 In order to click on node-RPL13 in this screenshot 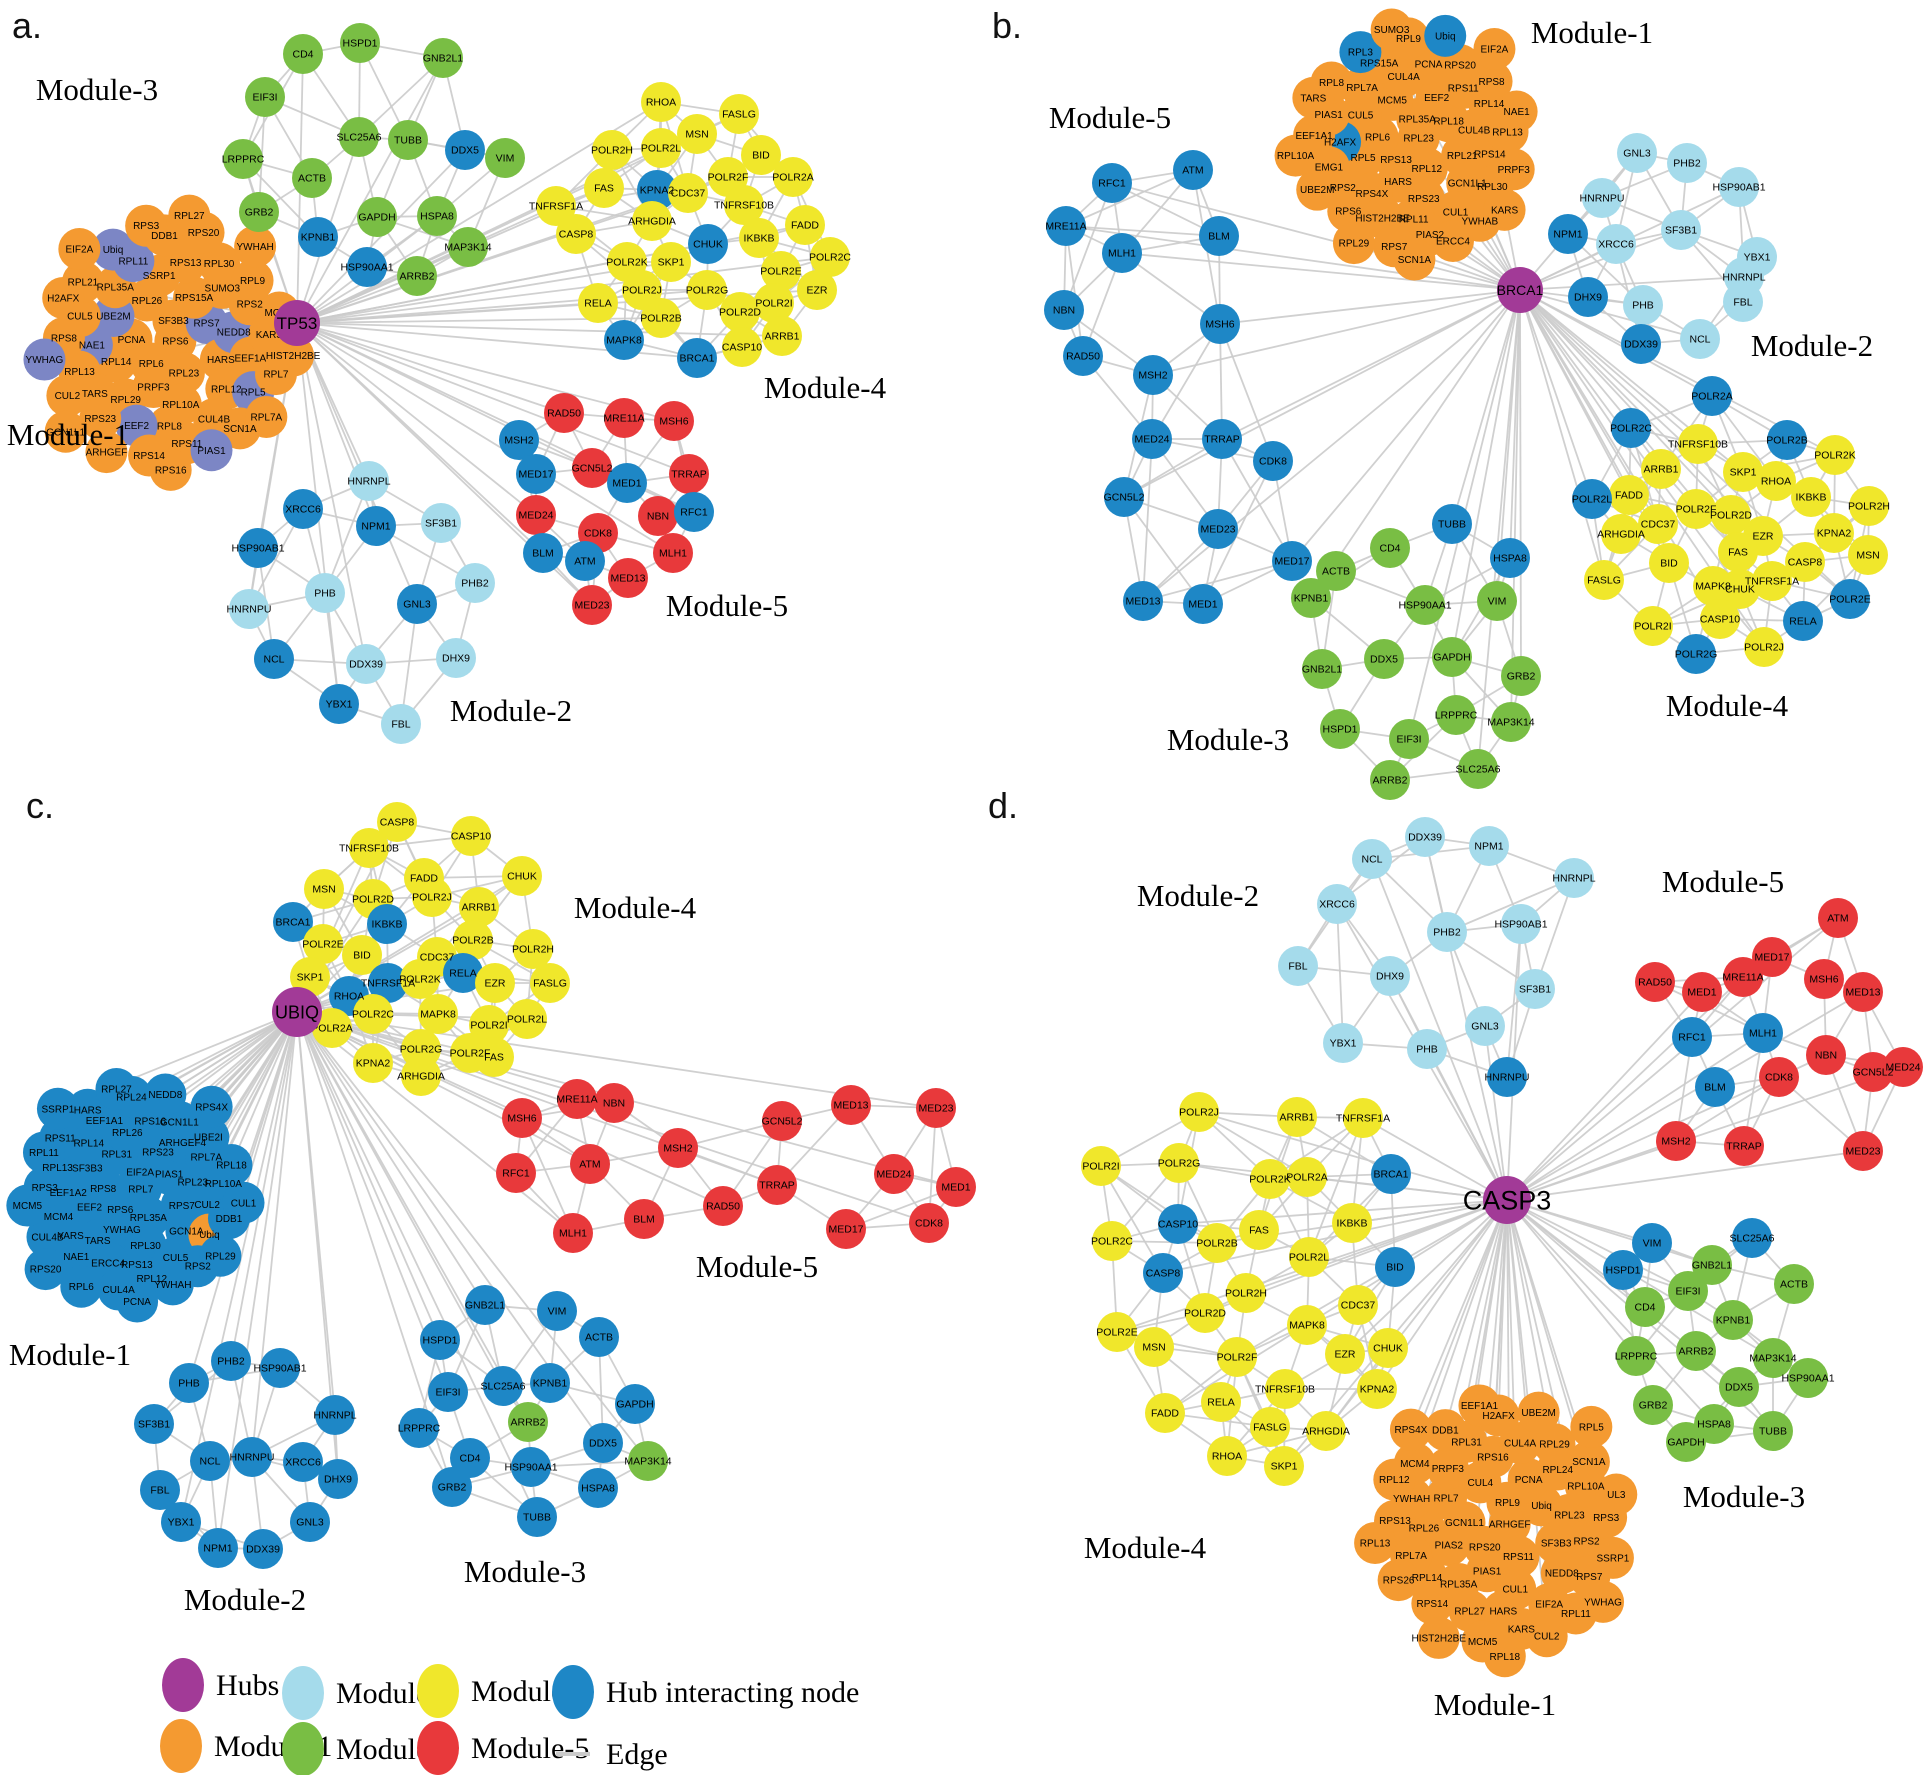, I will do `click(1375, 1542)`.